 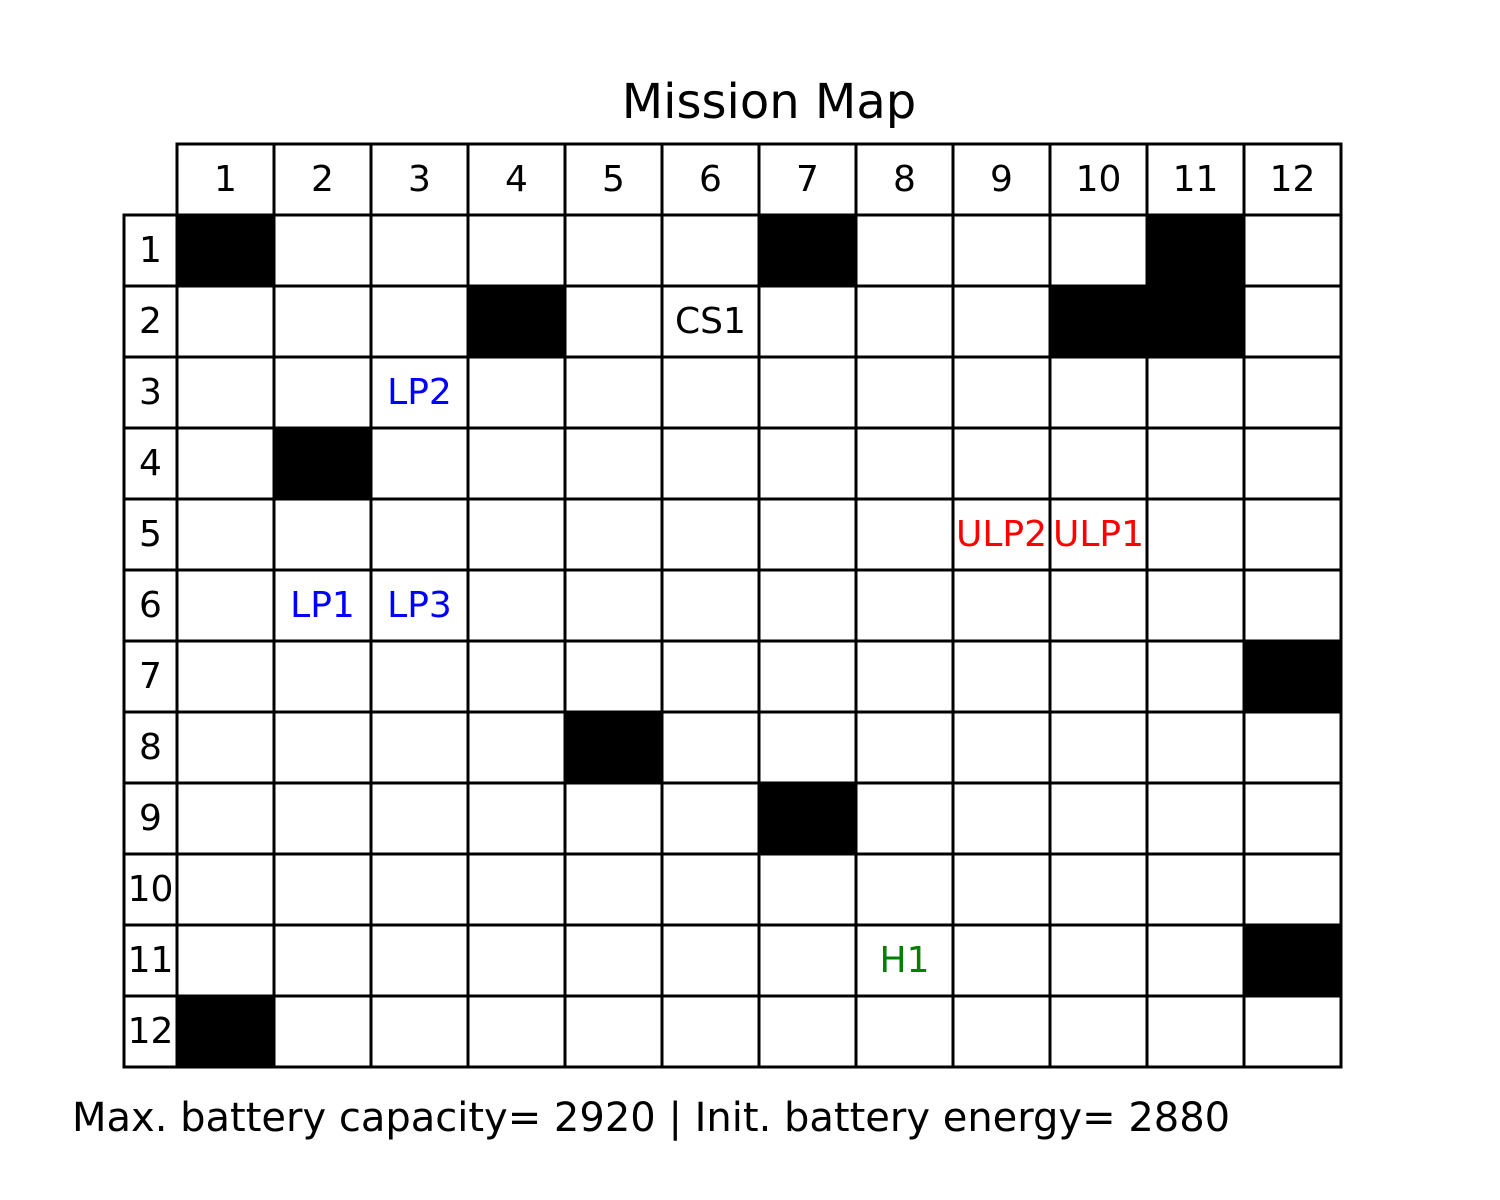 What do you see at coordinates (516, 179) in the screenshot?
I see `column-header-4: 4` at bounding box center [516, 179].